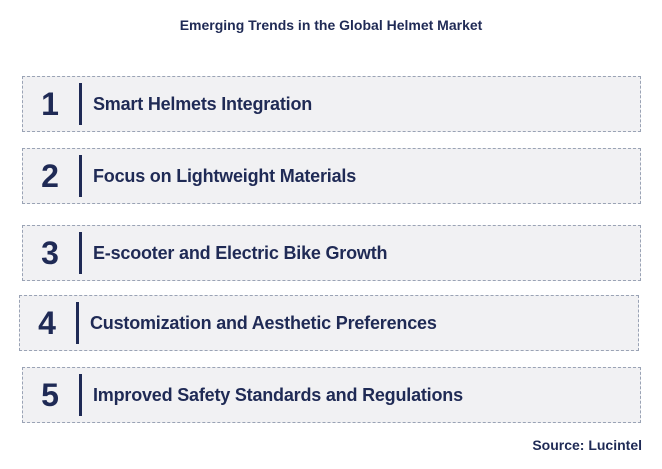 The width and height of the screenshot is (662, 469). Describe the element at coordinates (50, 103) in the screenshot. I see `trend-number: 1` at that location.